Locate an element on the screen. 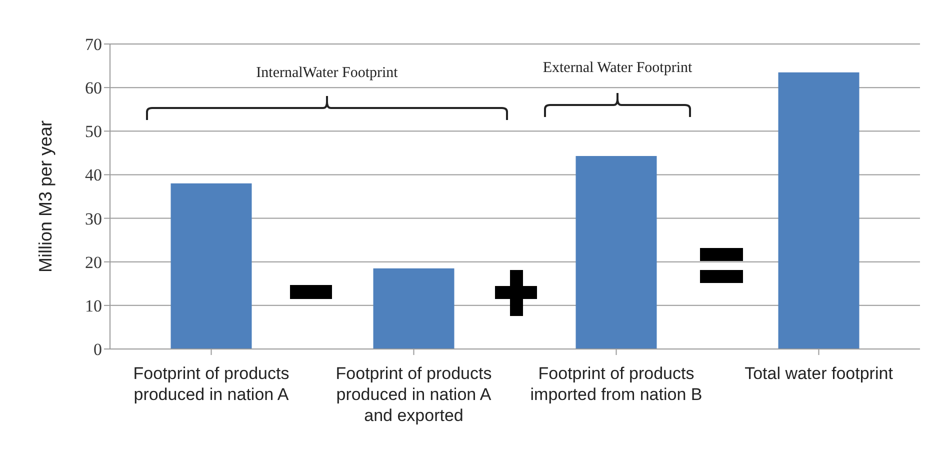  x-tick-label: Footprint of products produced in nation A and exported is located at coordinates (414, 394).